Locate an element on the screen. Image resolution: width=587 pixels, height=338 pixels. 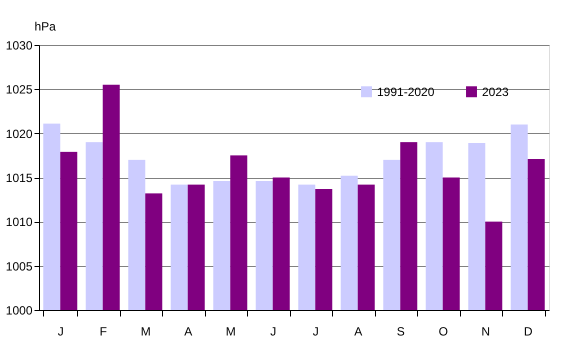
y-tick-label: 1005 is located at coordinates (19, 266).